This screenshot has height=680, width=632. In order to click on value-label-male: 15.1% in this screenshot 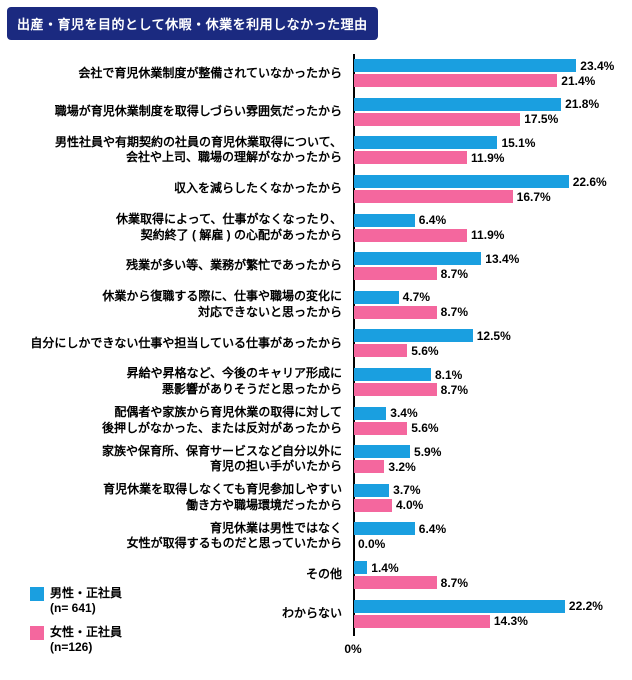, I will do `click(518, 142)`.